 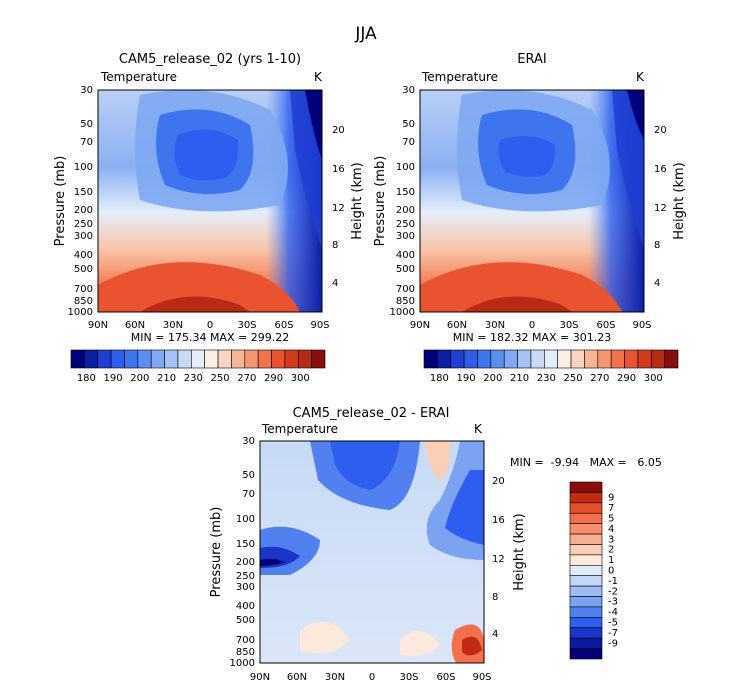 What do you see at coordinates (586, 462) in the screenshot?
I see `min-max-label: MIN = -9.94 MAX = 6.05` at bounding box center [586, 462].